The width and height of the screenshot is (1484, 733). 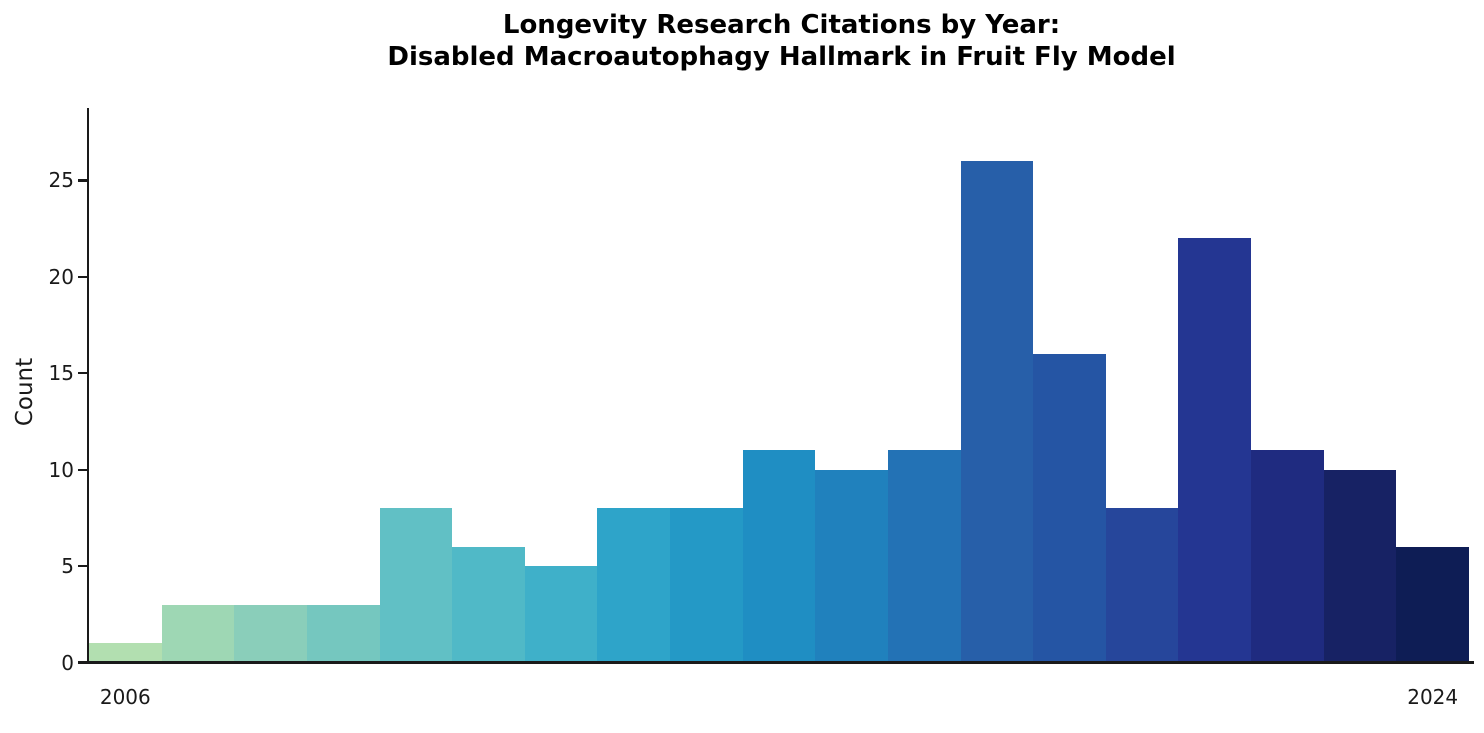 What do you see at coordinates (61, 276) in the screenshot?
I see `y-tick-label-20: 20` at bounding box center [61, 276].